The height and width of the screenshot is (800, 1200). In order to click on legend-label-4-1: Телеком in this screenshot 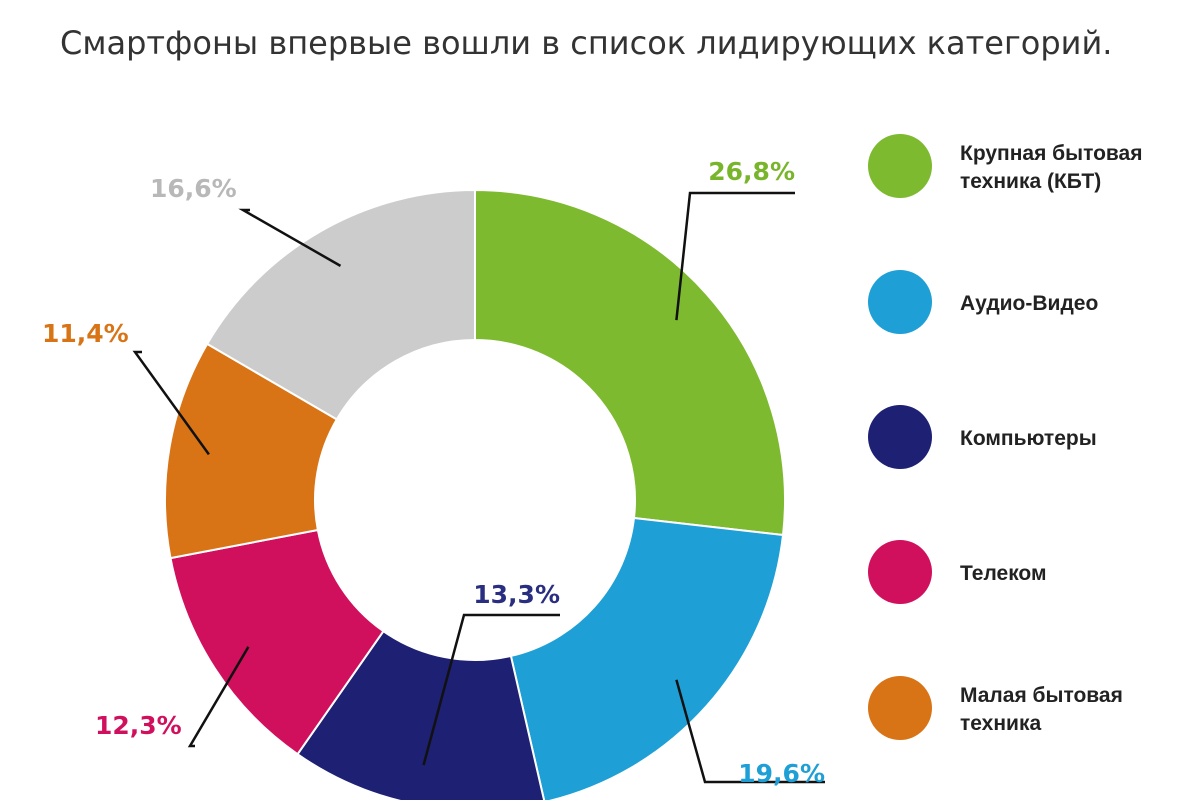, I will do `click(1003, 573)`.